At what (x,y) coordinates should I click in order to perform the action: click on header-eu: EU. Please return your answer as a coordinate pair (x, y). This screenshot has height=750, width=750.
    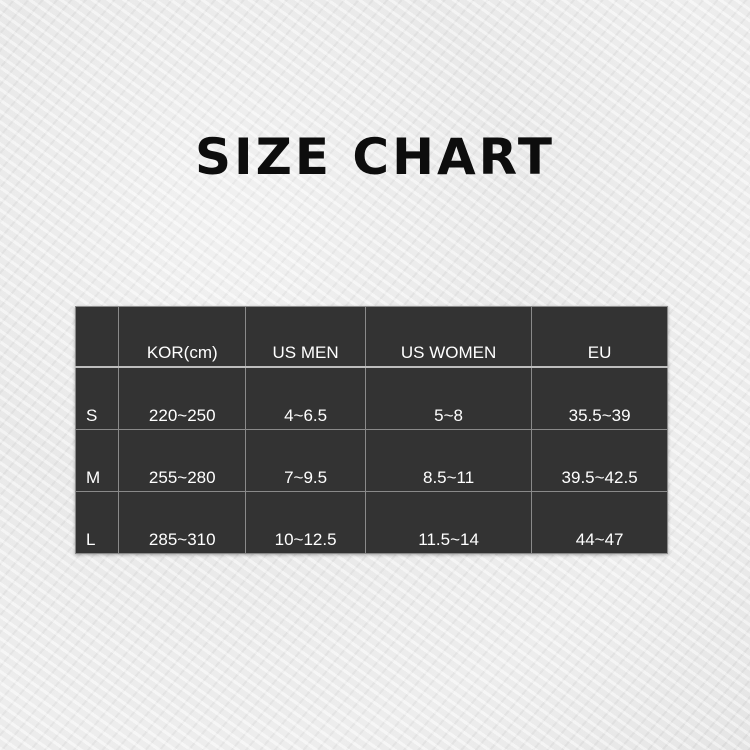
    Looking at the image, I should click on (599, 337).